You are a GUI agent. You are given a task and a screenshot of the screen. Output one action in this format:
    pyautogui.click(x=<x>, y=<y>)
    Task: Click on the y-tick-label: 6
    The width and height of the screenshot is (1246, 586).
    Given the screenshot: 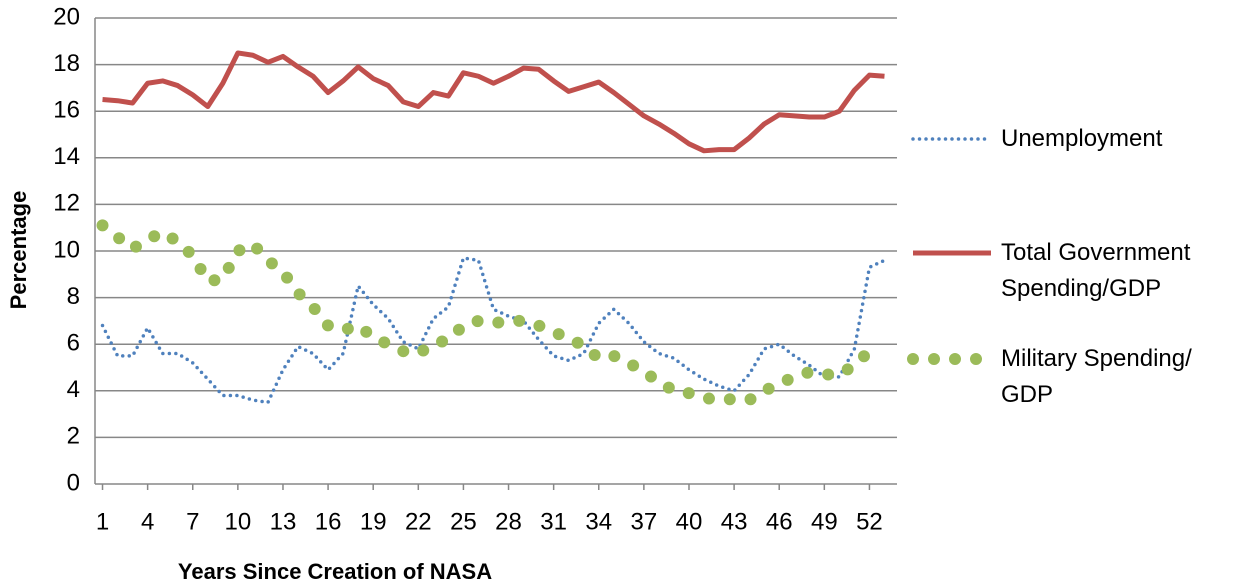 What is the action you would take?
    pyautogui.click(x=73, y=343)
    